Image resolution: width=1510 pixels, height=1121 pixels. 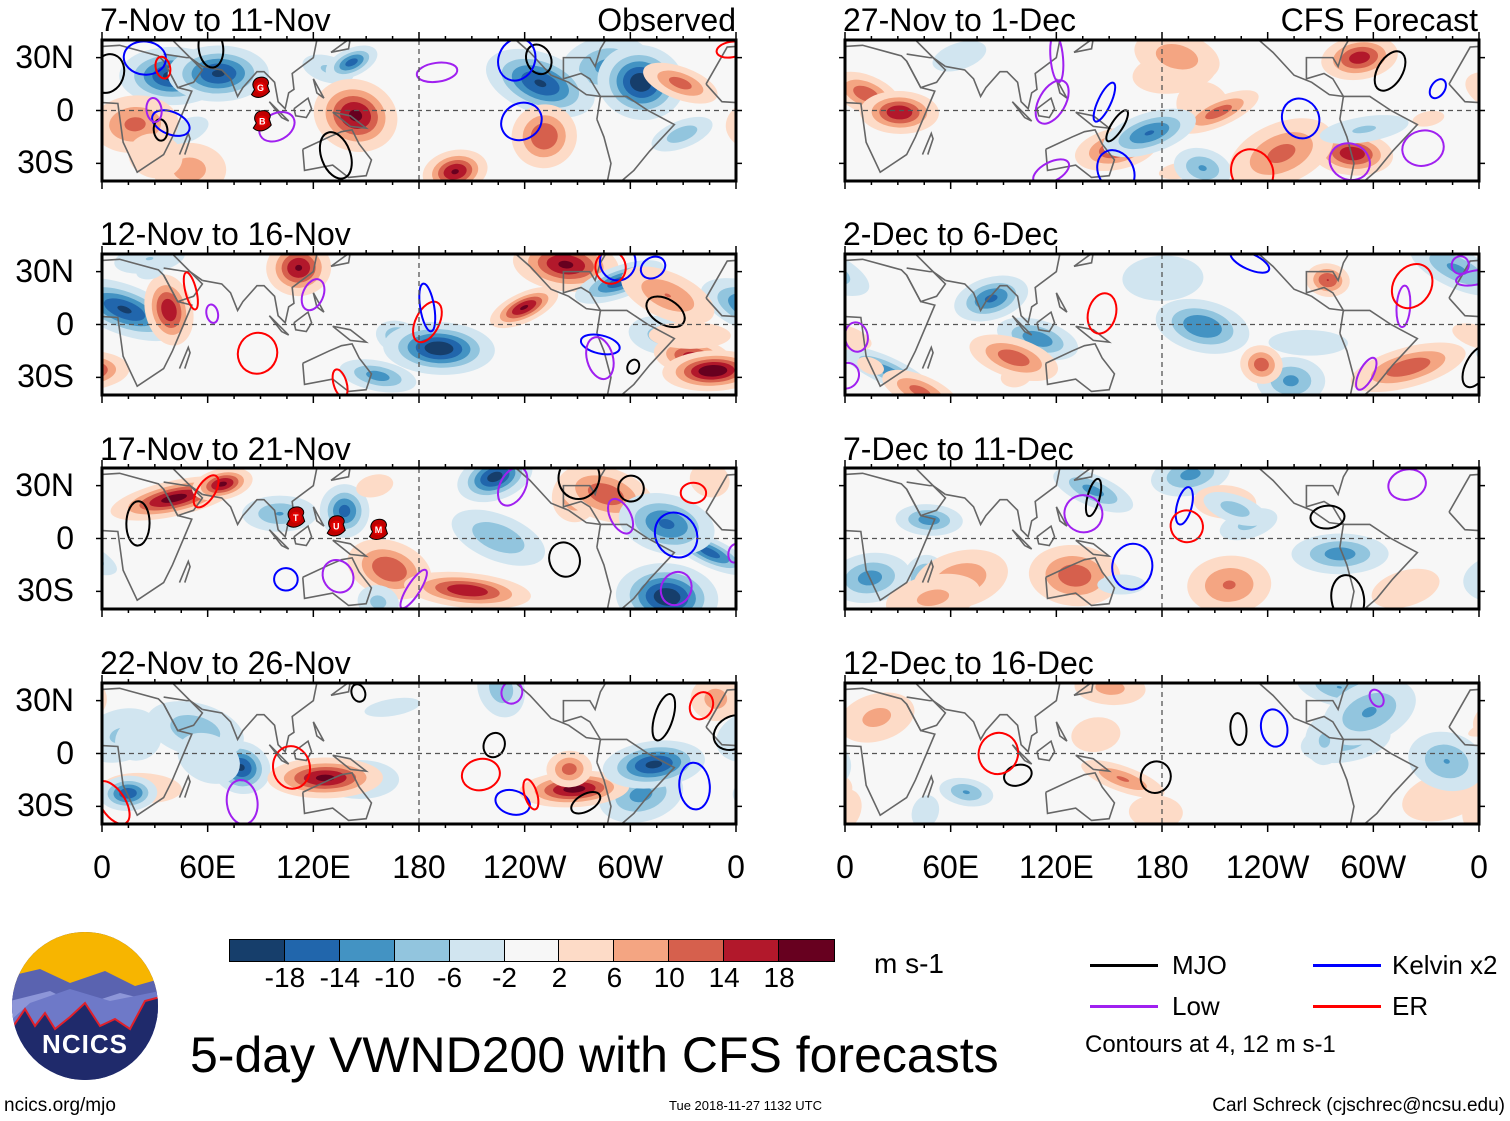 What do you see at coordinates (45, 162) in the screenshot?
I see `y-axis-label: 30S` at bounding box center [45, 162].